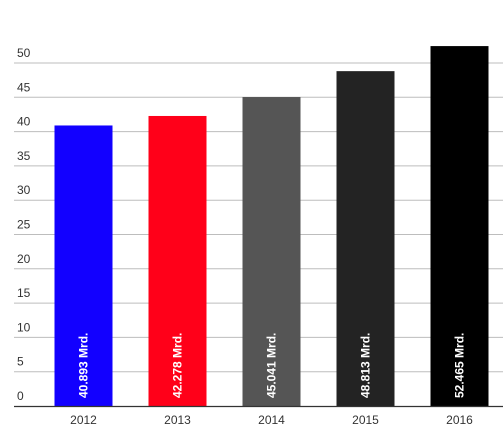  Describe the element at coordinates (24, 53) in the screenshot. I see `y-tick-label: 50` at that location.